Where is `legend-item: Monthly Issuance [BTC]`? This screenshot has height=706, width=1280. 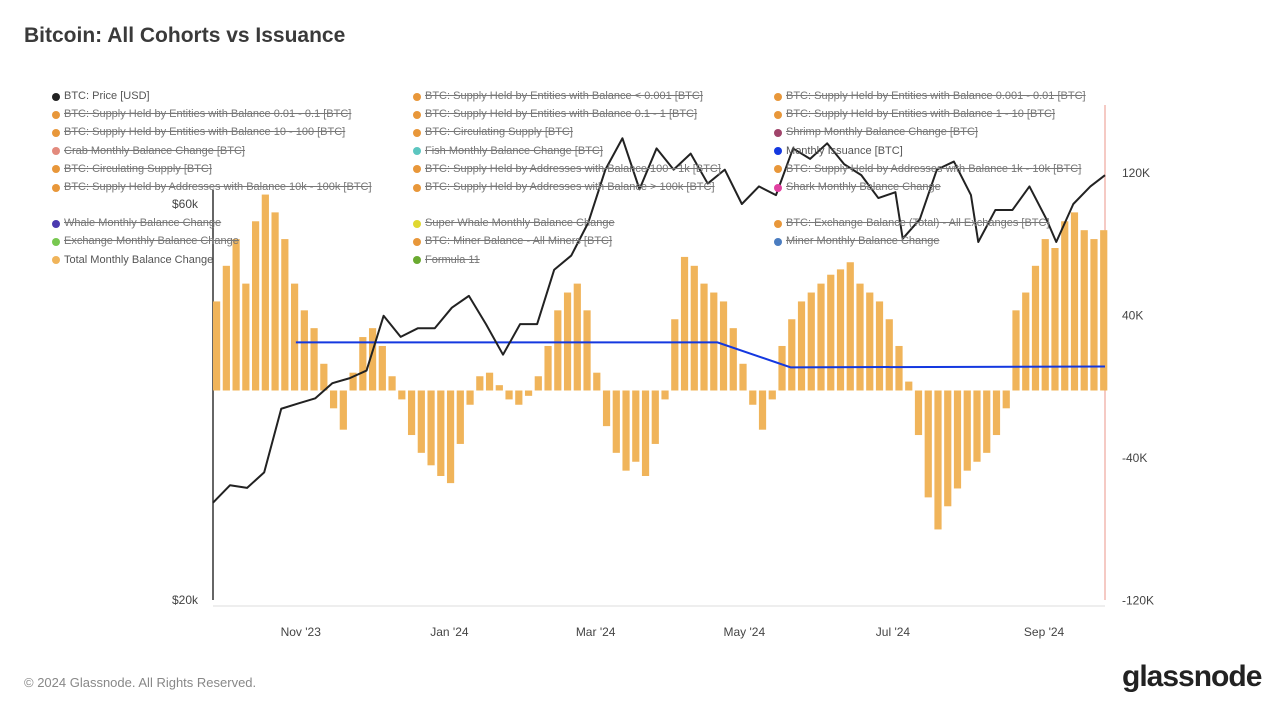 legend-item: Monthly Issuance [BTC] is located at coordinates (838, 151).